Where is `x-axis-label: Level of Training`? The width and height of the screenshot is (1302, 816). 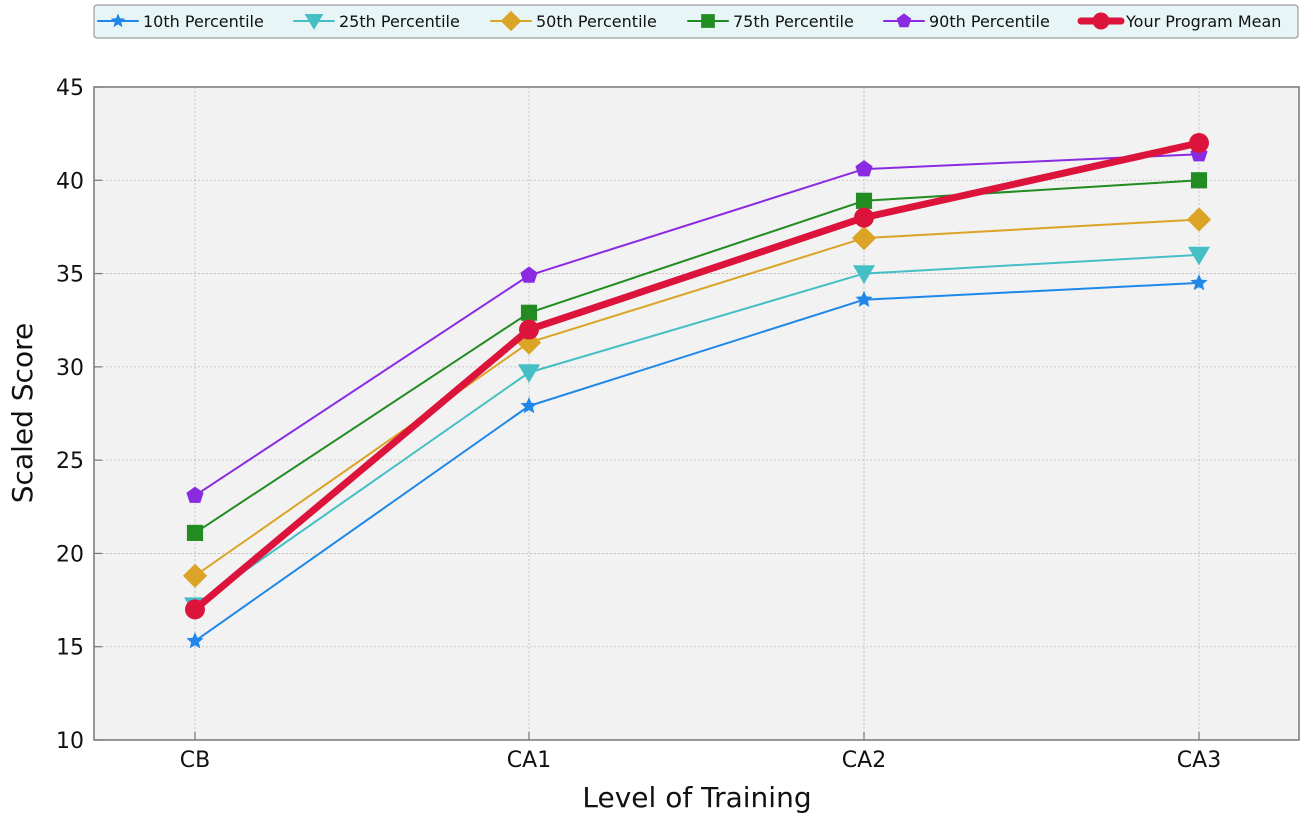 x-axis-label: Level of Training is located at coordinates (696, 797).